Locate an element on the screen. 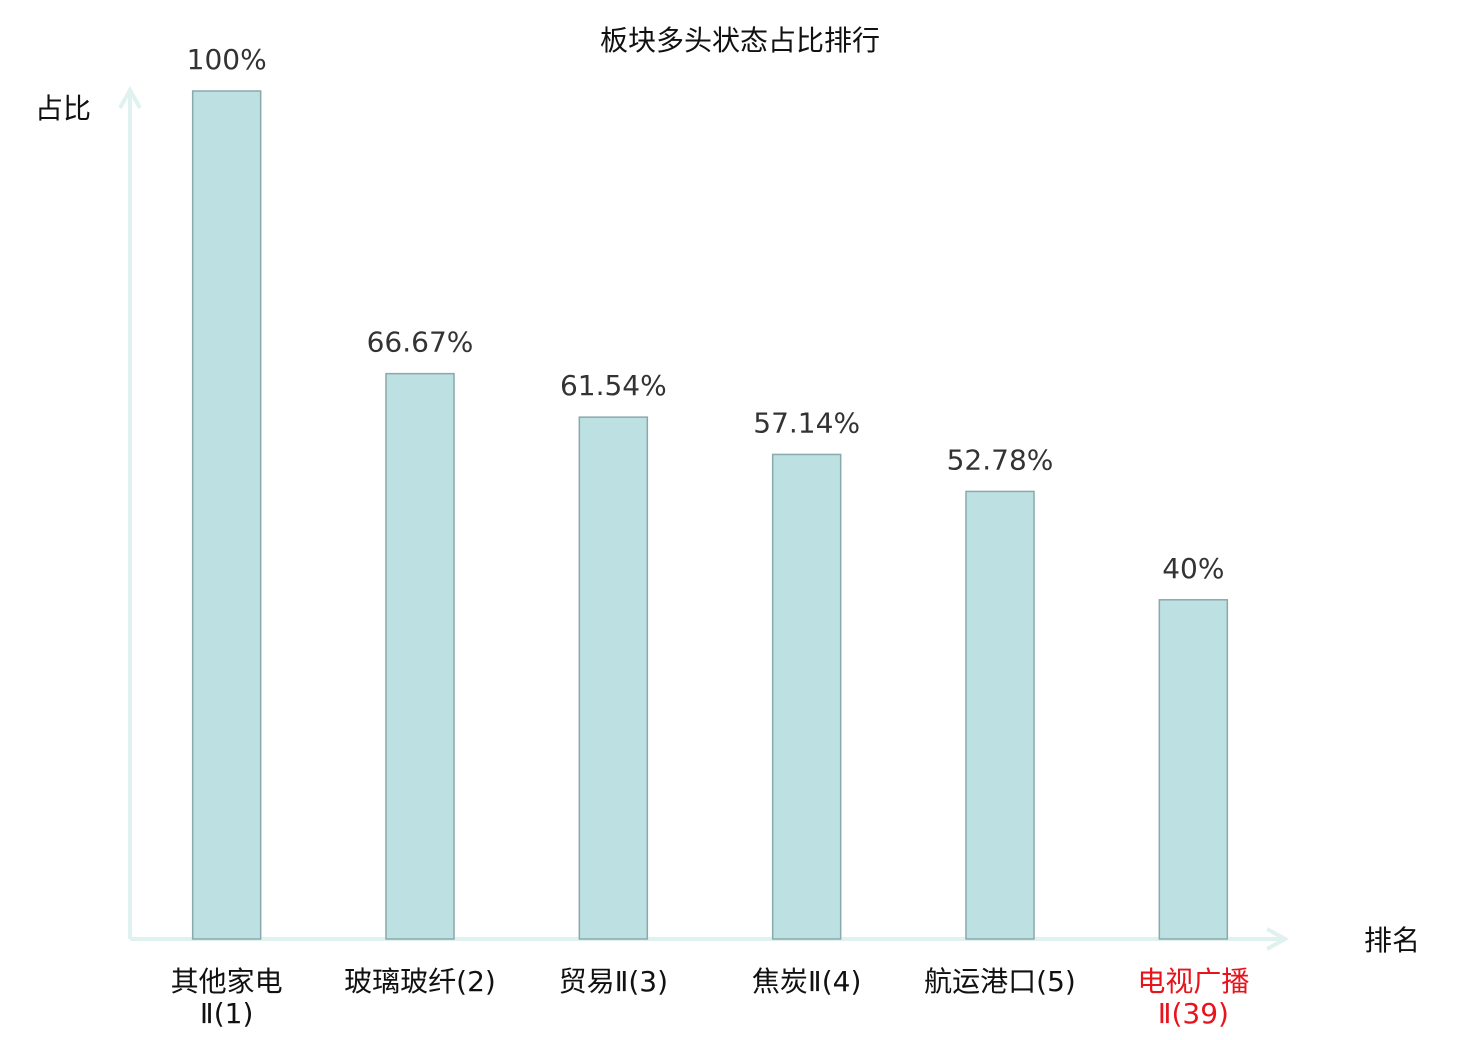 This screenshot has height=1040, width=1480. x-tick-label: 玻璃玻纤(2) is located at coordinates (420, 981).